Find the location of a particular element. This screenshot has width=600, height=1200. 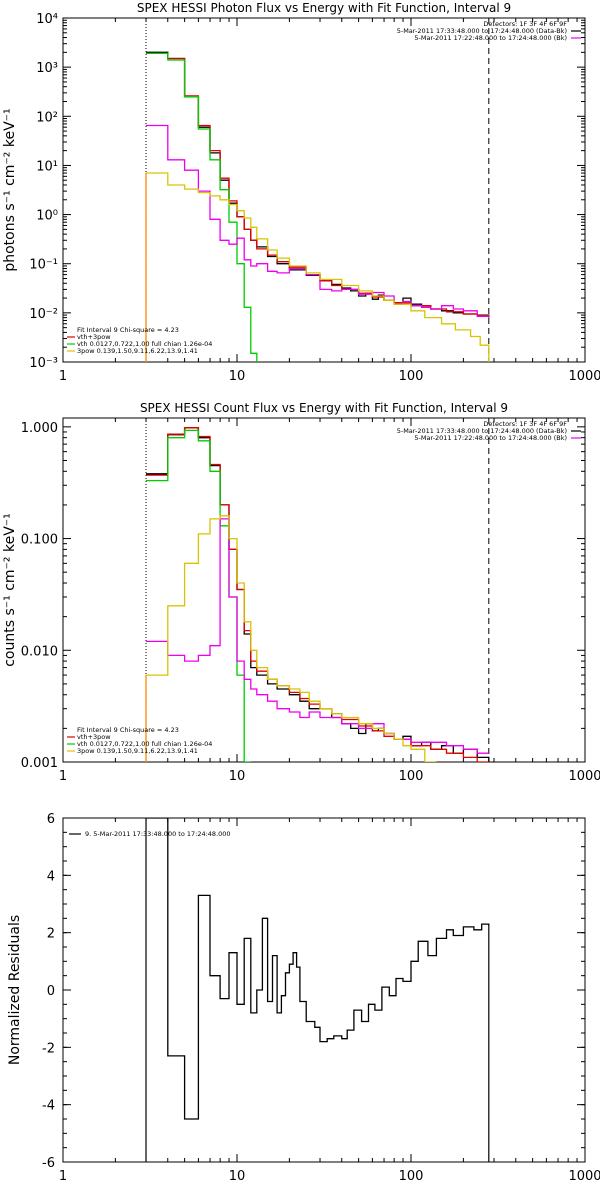

y-tick-label: 1.000 is located at coordinates (39, 428).